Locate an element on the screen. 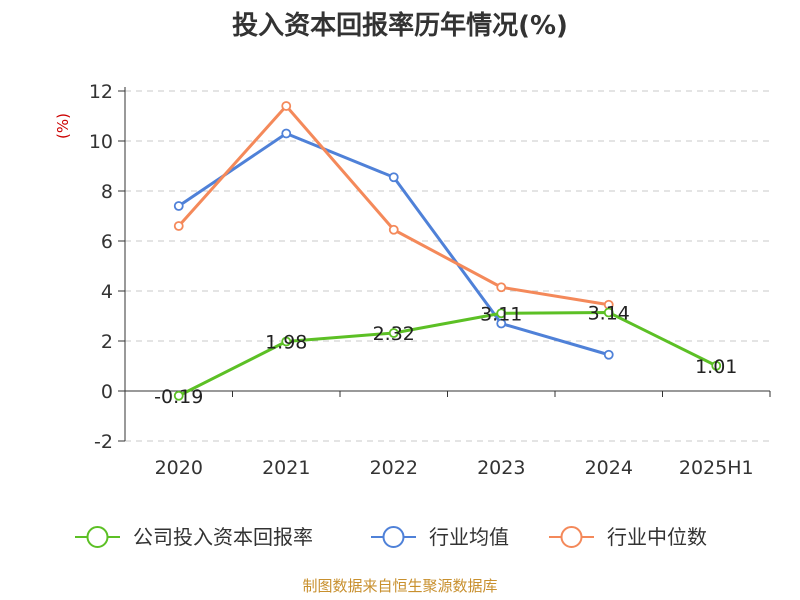 The width and height of the screenshot is (800, 600). x-tick-label: 2023 is located at coordinates (501, 468).